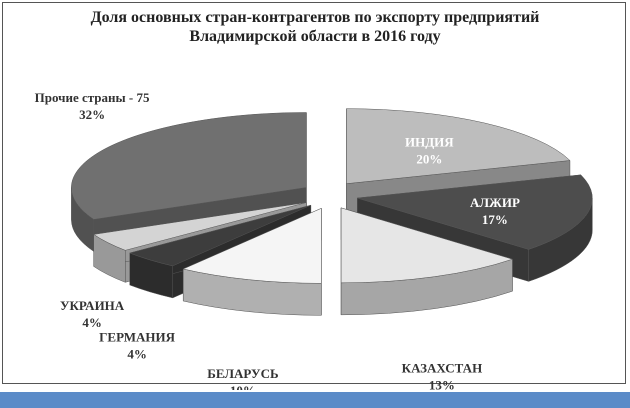 This screenshot has height=408, width=630. I want to click on footer-bar, so click(315, 400).